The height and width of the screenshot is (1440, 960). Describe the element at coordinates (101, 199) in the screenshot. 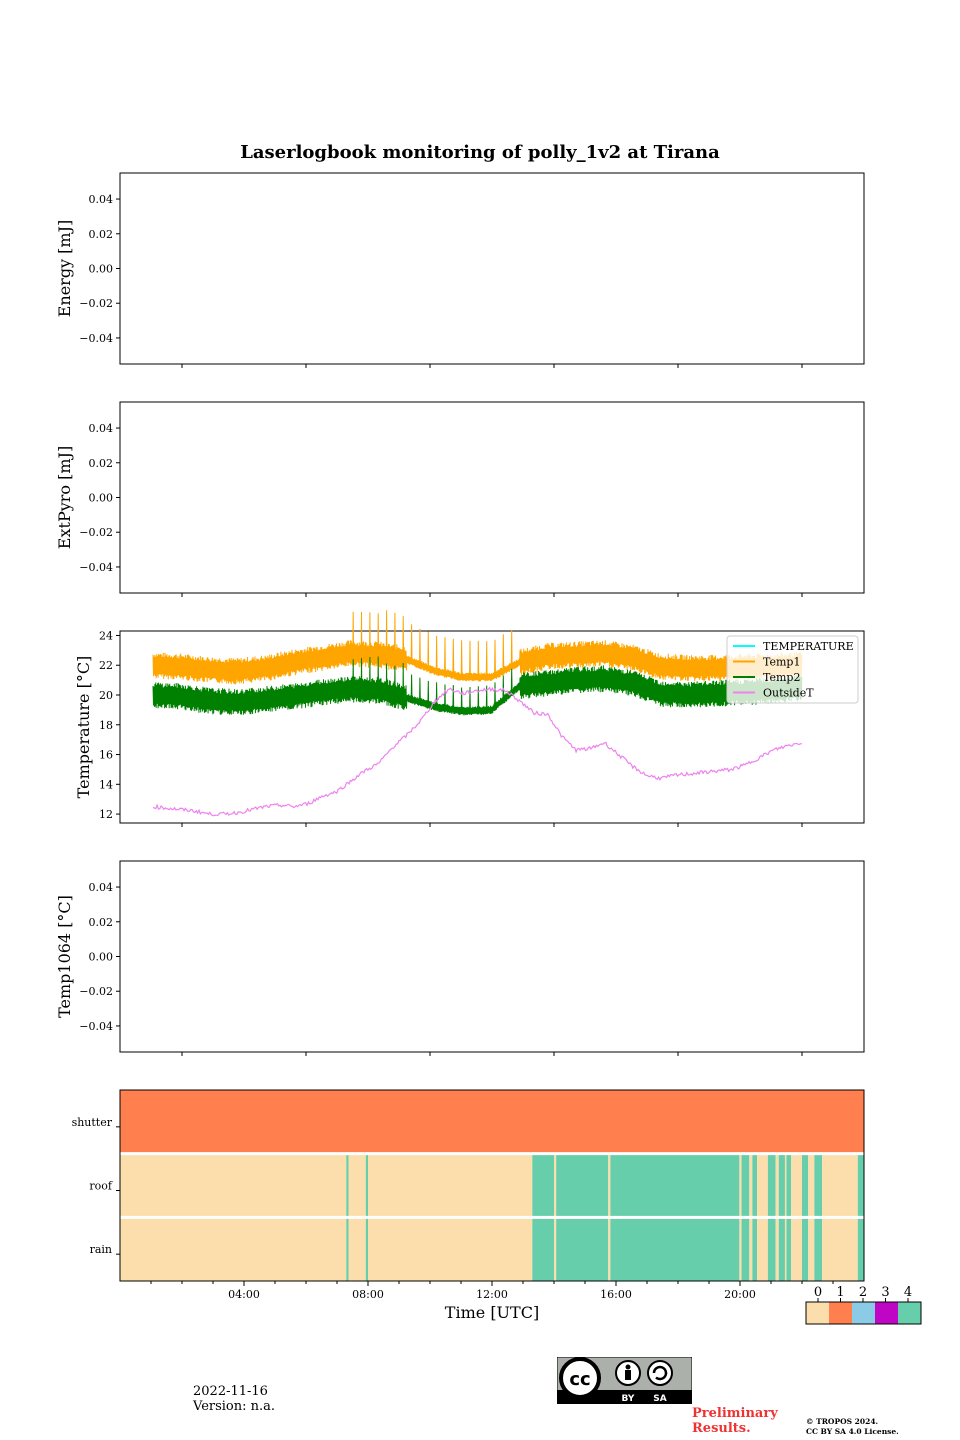

I see `energy-ytick-label: 0.04` at that location.